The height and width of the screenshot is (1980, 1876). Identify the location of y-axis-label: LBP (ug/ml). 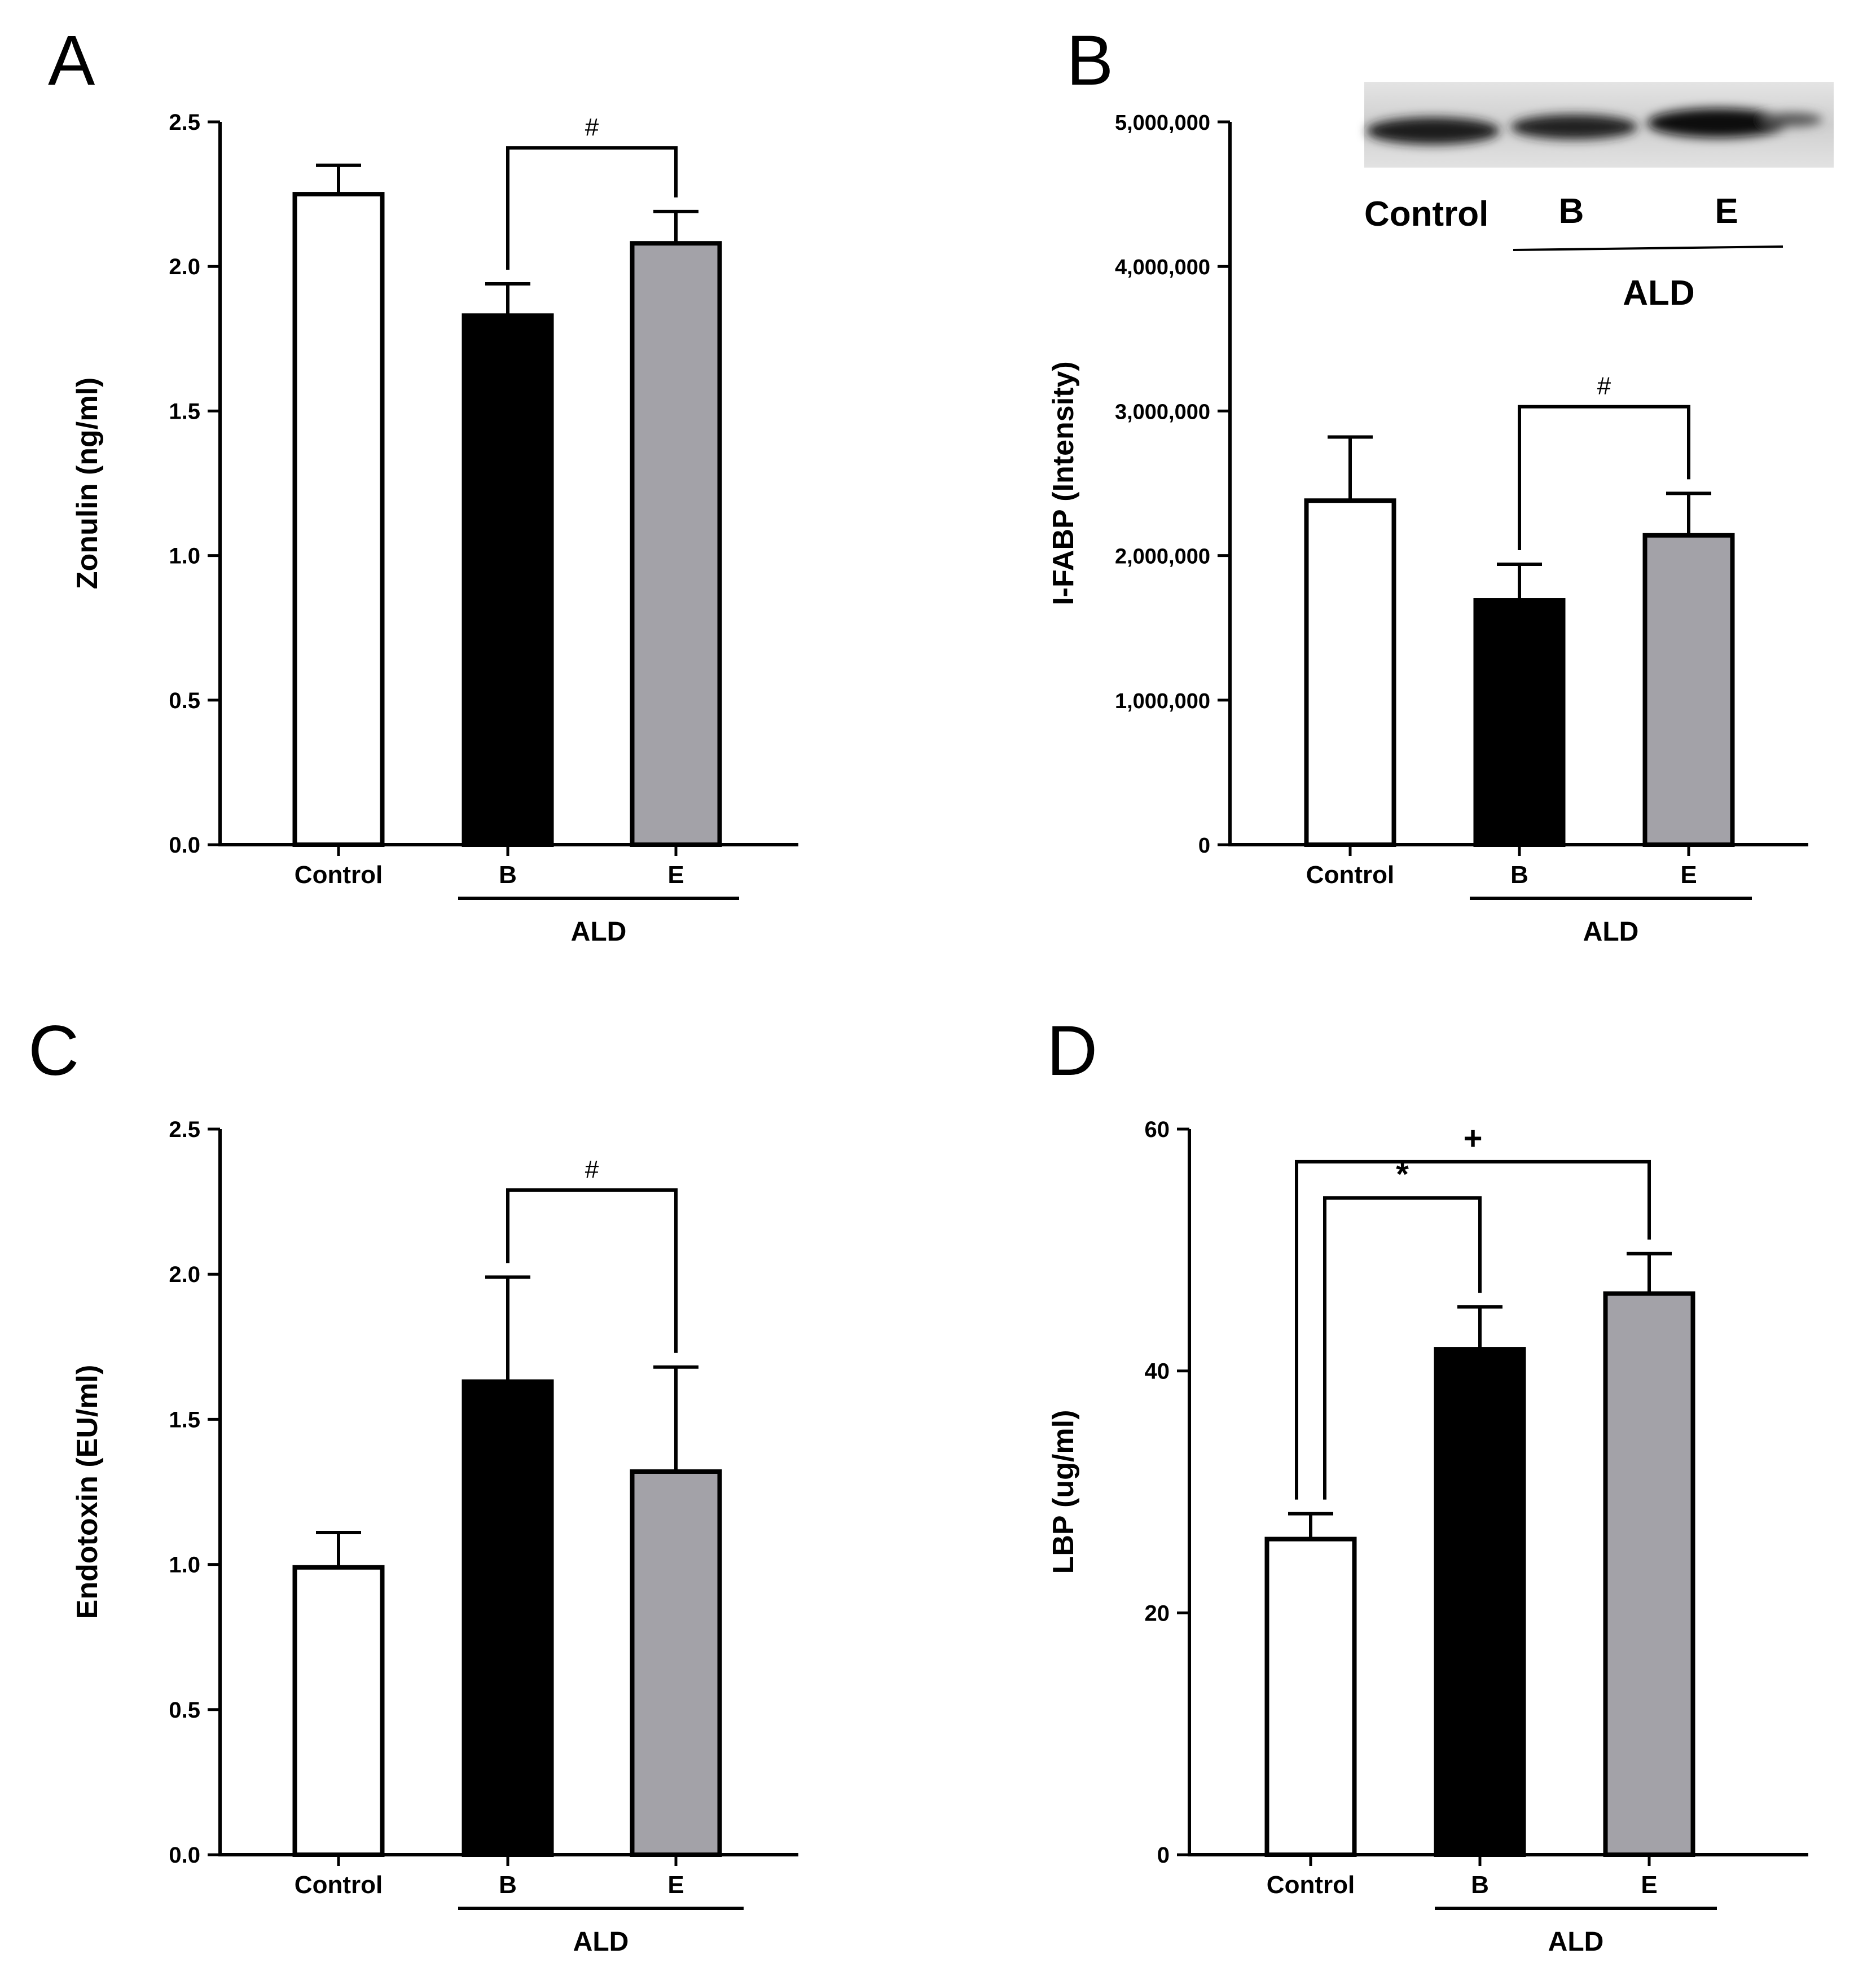
(1063, 1492).